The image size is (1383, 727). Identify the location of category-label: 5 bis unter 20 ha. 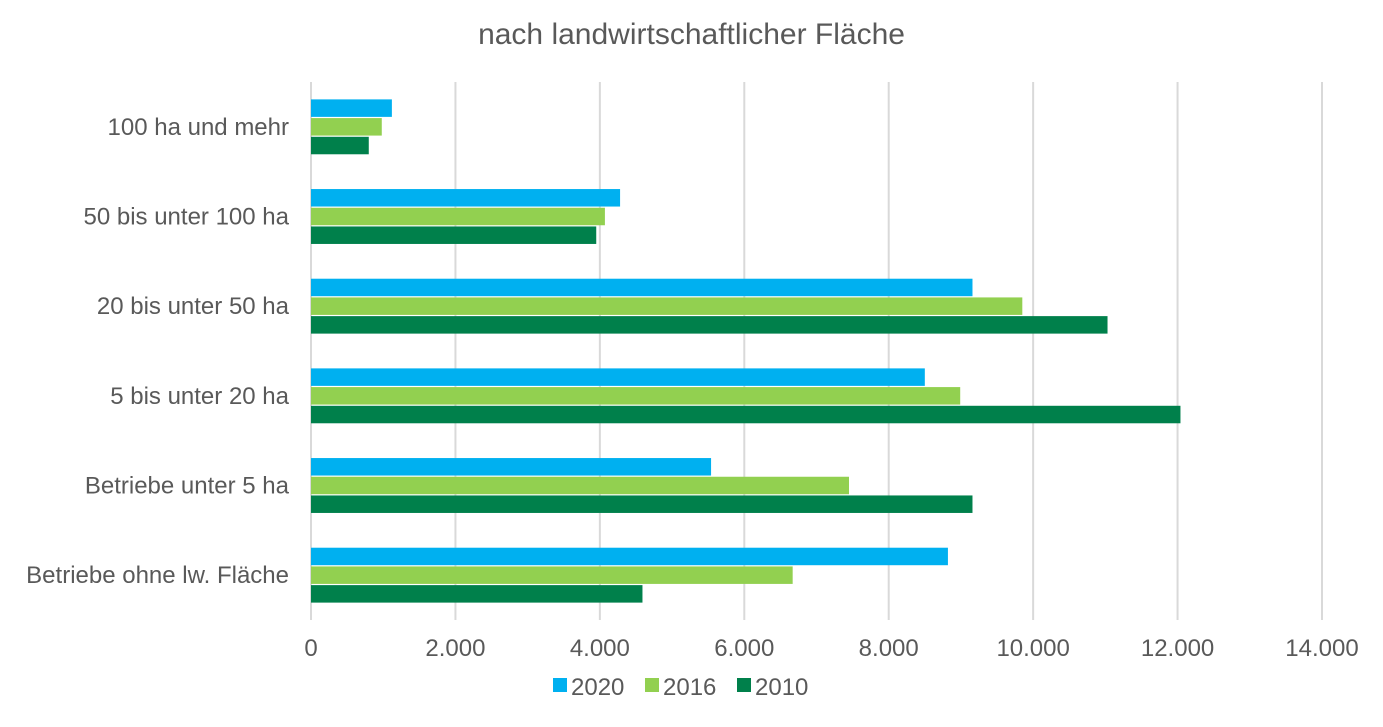
(199, 396).